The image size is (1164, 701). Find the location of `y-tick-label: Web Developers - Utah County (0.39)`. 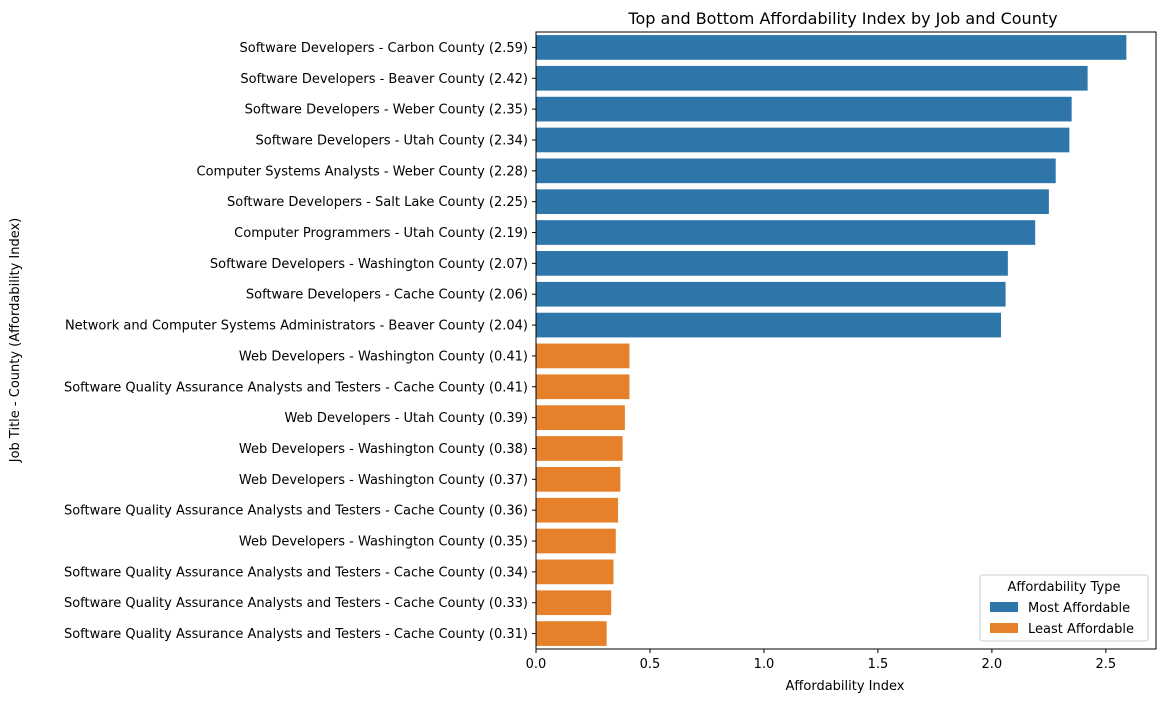

y-tick-label: Web Developers - Utah County (0.39) is located at coordinates (406, 418).